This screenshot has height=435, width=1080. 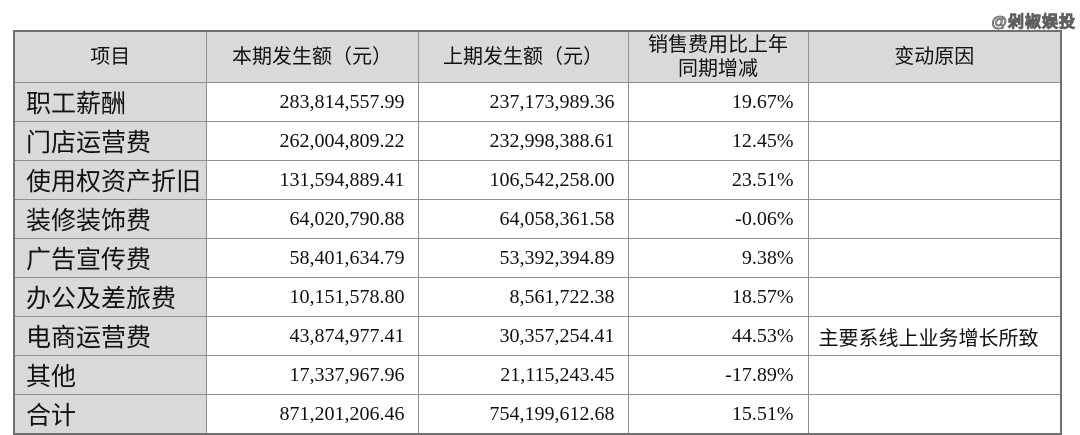 I want to click on cell-change: 12.45%, so click(x=718, y=141).